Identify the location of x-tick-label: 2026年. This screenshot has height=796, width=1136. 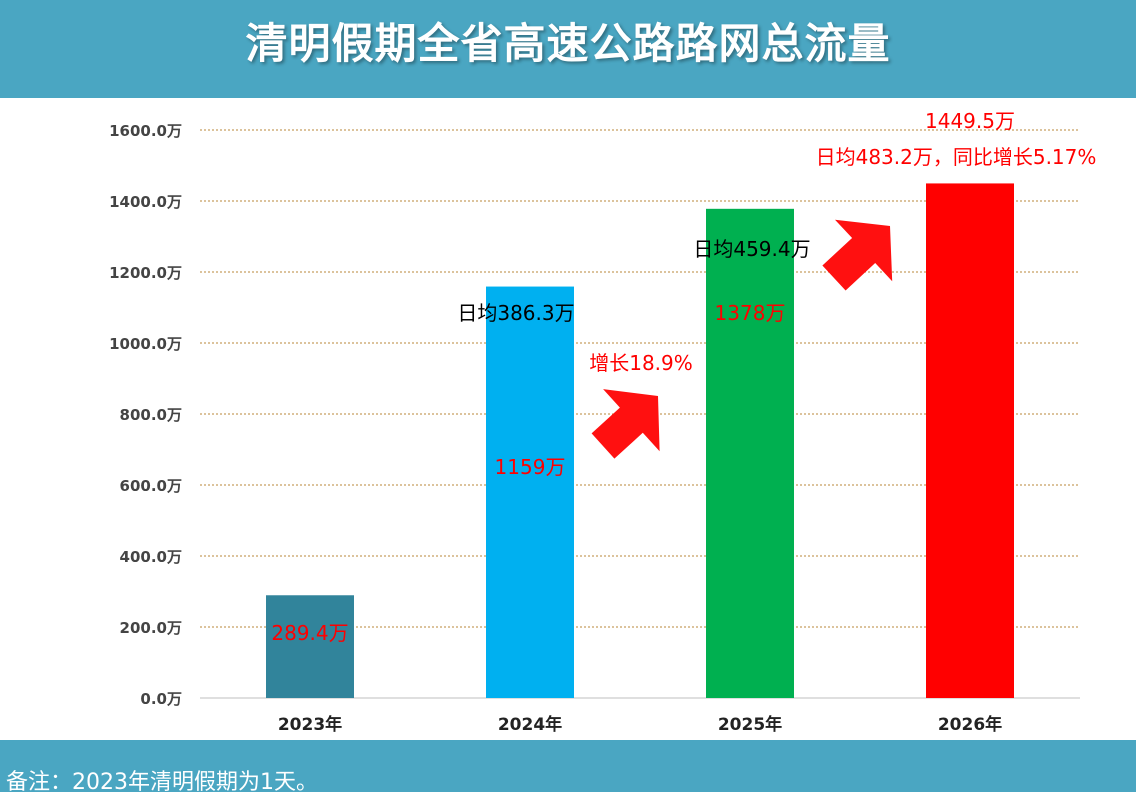
(970, 724).